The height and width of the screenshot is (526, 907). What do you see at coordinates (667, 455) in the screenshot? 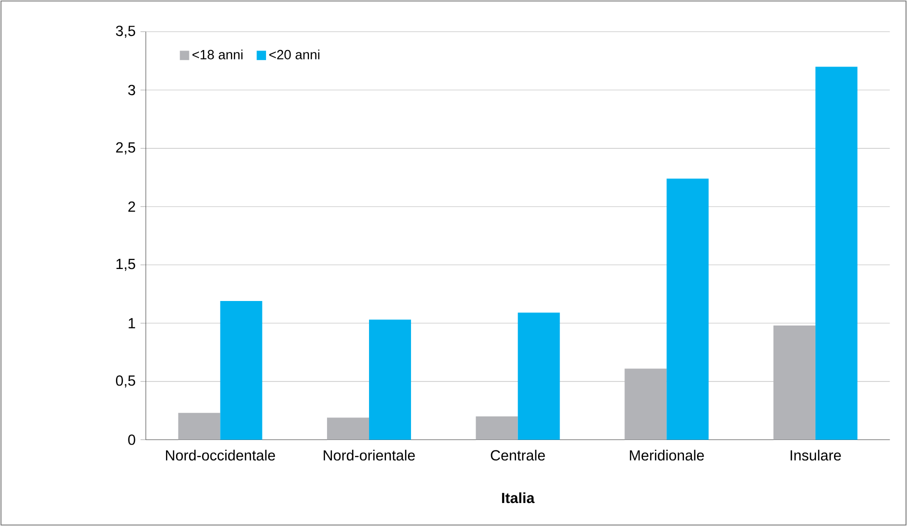
I see `x-tick-label: Meridionale` at bounding box center [667, 455].